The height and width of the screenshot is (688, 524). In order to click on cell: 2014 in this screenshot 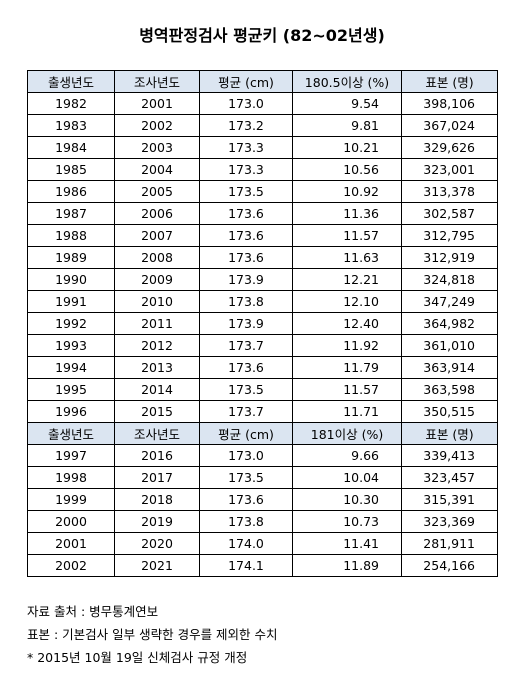, I will do `click(157, 389)`.